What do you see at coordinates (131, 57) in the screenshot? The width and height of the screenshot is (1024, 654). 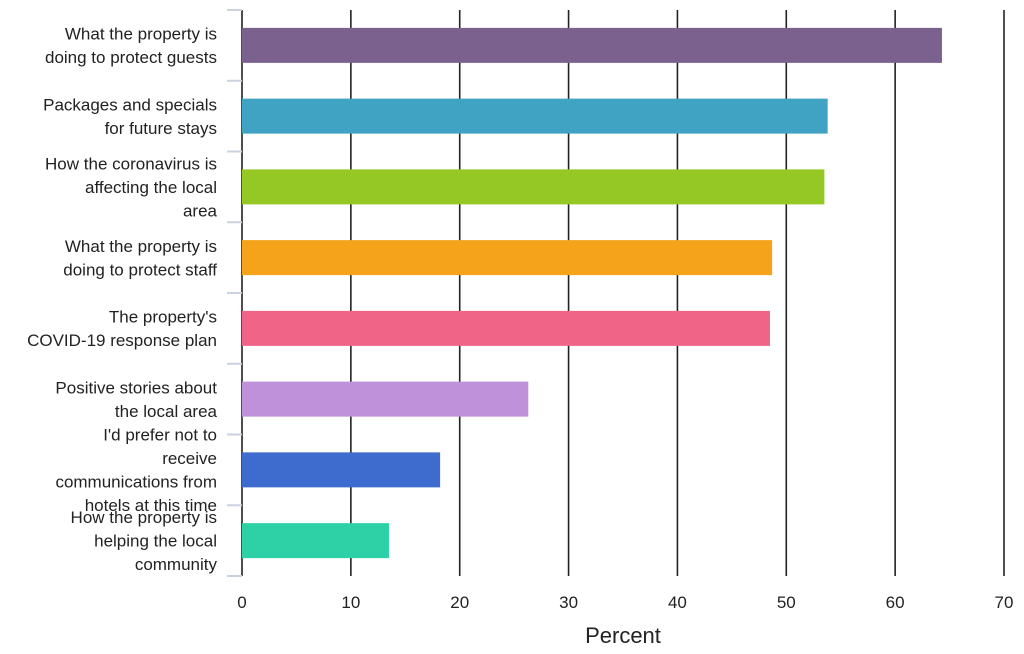 I see `category-label-0-line-1: doing to protect guests` at bounding box center [131, 57].